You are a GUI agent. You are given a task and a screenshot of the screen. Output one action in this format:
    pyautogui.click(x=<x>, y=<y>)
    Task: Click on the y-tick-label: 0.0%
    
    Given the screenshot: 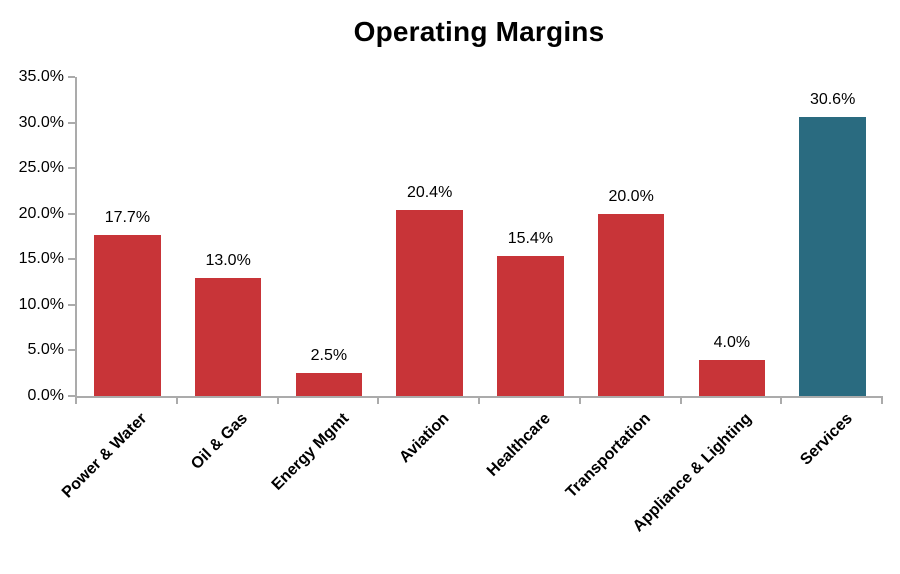 What is the action you would take?
    pyautogui.click(x=45, y=395)
    